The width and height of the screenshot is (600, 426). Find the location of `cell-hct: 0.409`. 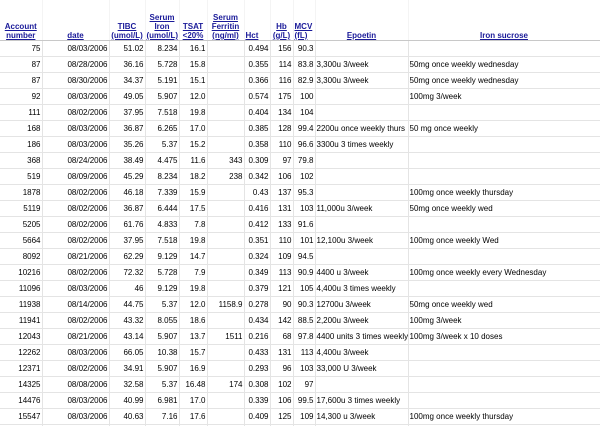

cell-hct: 0.409 is located at coordinates (257, 416).